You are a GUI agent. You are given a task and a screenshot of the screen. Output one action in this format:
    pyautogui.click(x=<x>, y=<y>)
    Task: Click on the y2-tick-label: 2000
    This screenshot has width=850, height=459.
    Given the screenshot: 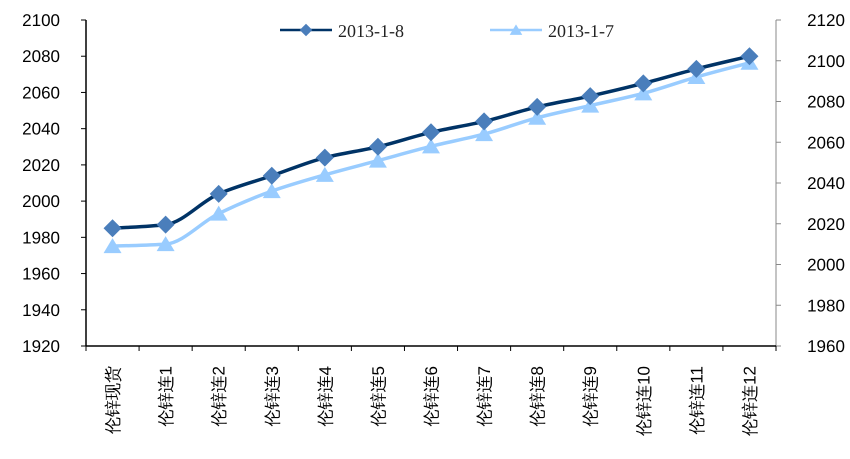 What is the action you would take?
    pyautogui.click(x=826, y=265)
    